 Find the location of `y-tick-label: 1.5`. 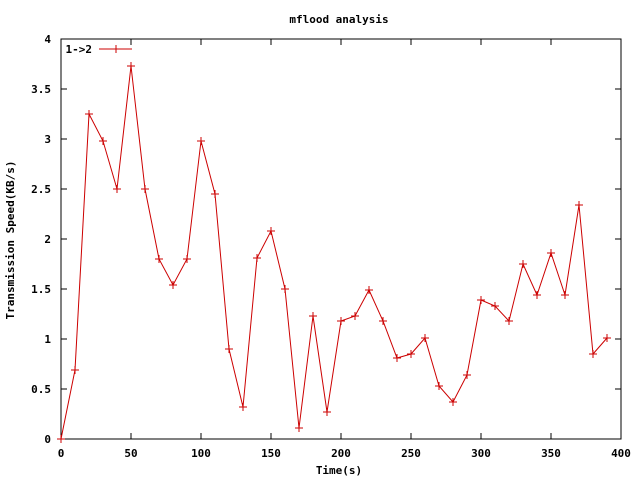

y-tick-label: 1.5 is located at coordinates (41, 289).